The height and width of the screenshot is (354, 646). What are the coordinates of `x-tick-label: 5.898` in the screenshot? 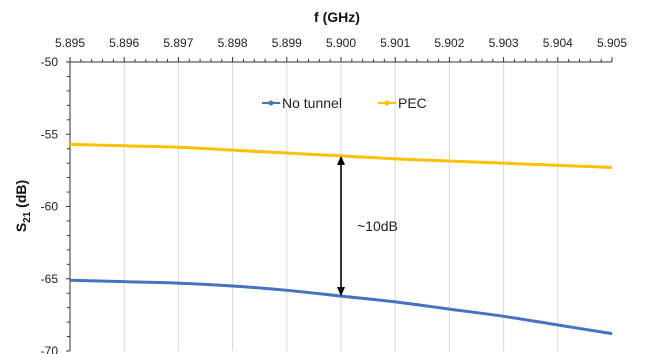 It's located at (233, 43).